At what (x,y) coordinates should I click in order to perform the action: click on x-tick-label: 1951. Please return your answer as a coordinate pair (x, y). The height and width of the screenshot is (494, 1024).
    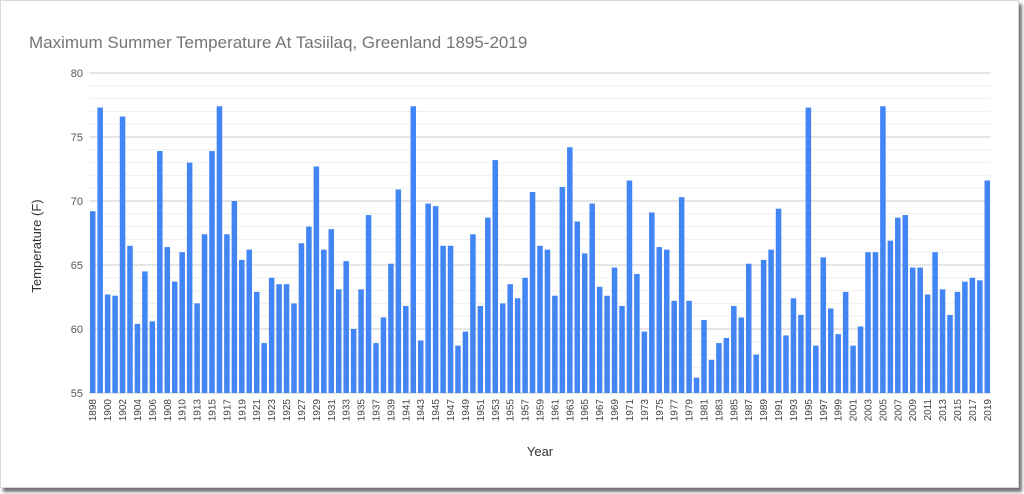
    Looking at the image, I should click on (481, 410).